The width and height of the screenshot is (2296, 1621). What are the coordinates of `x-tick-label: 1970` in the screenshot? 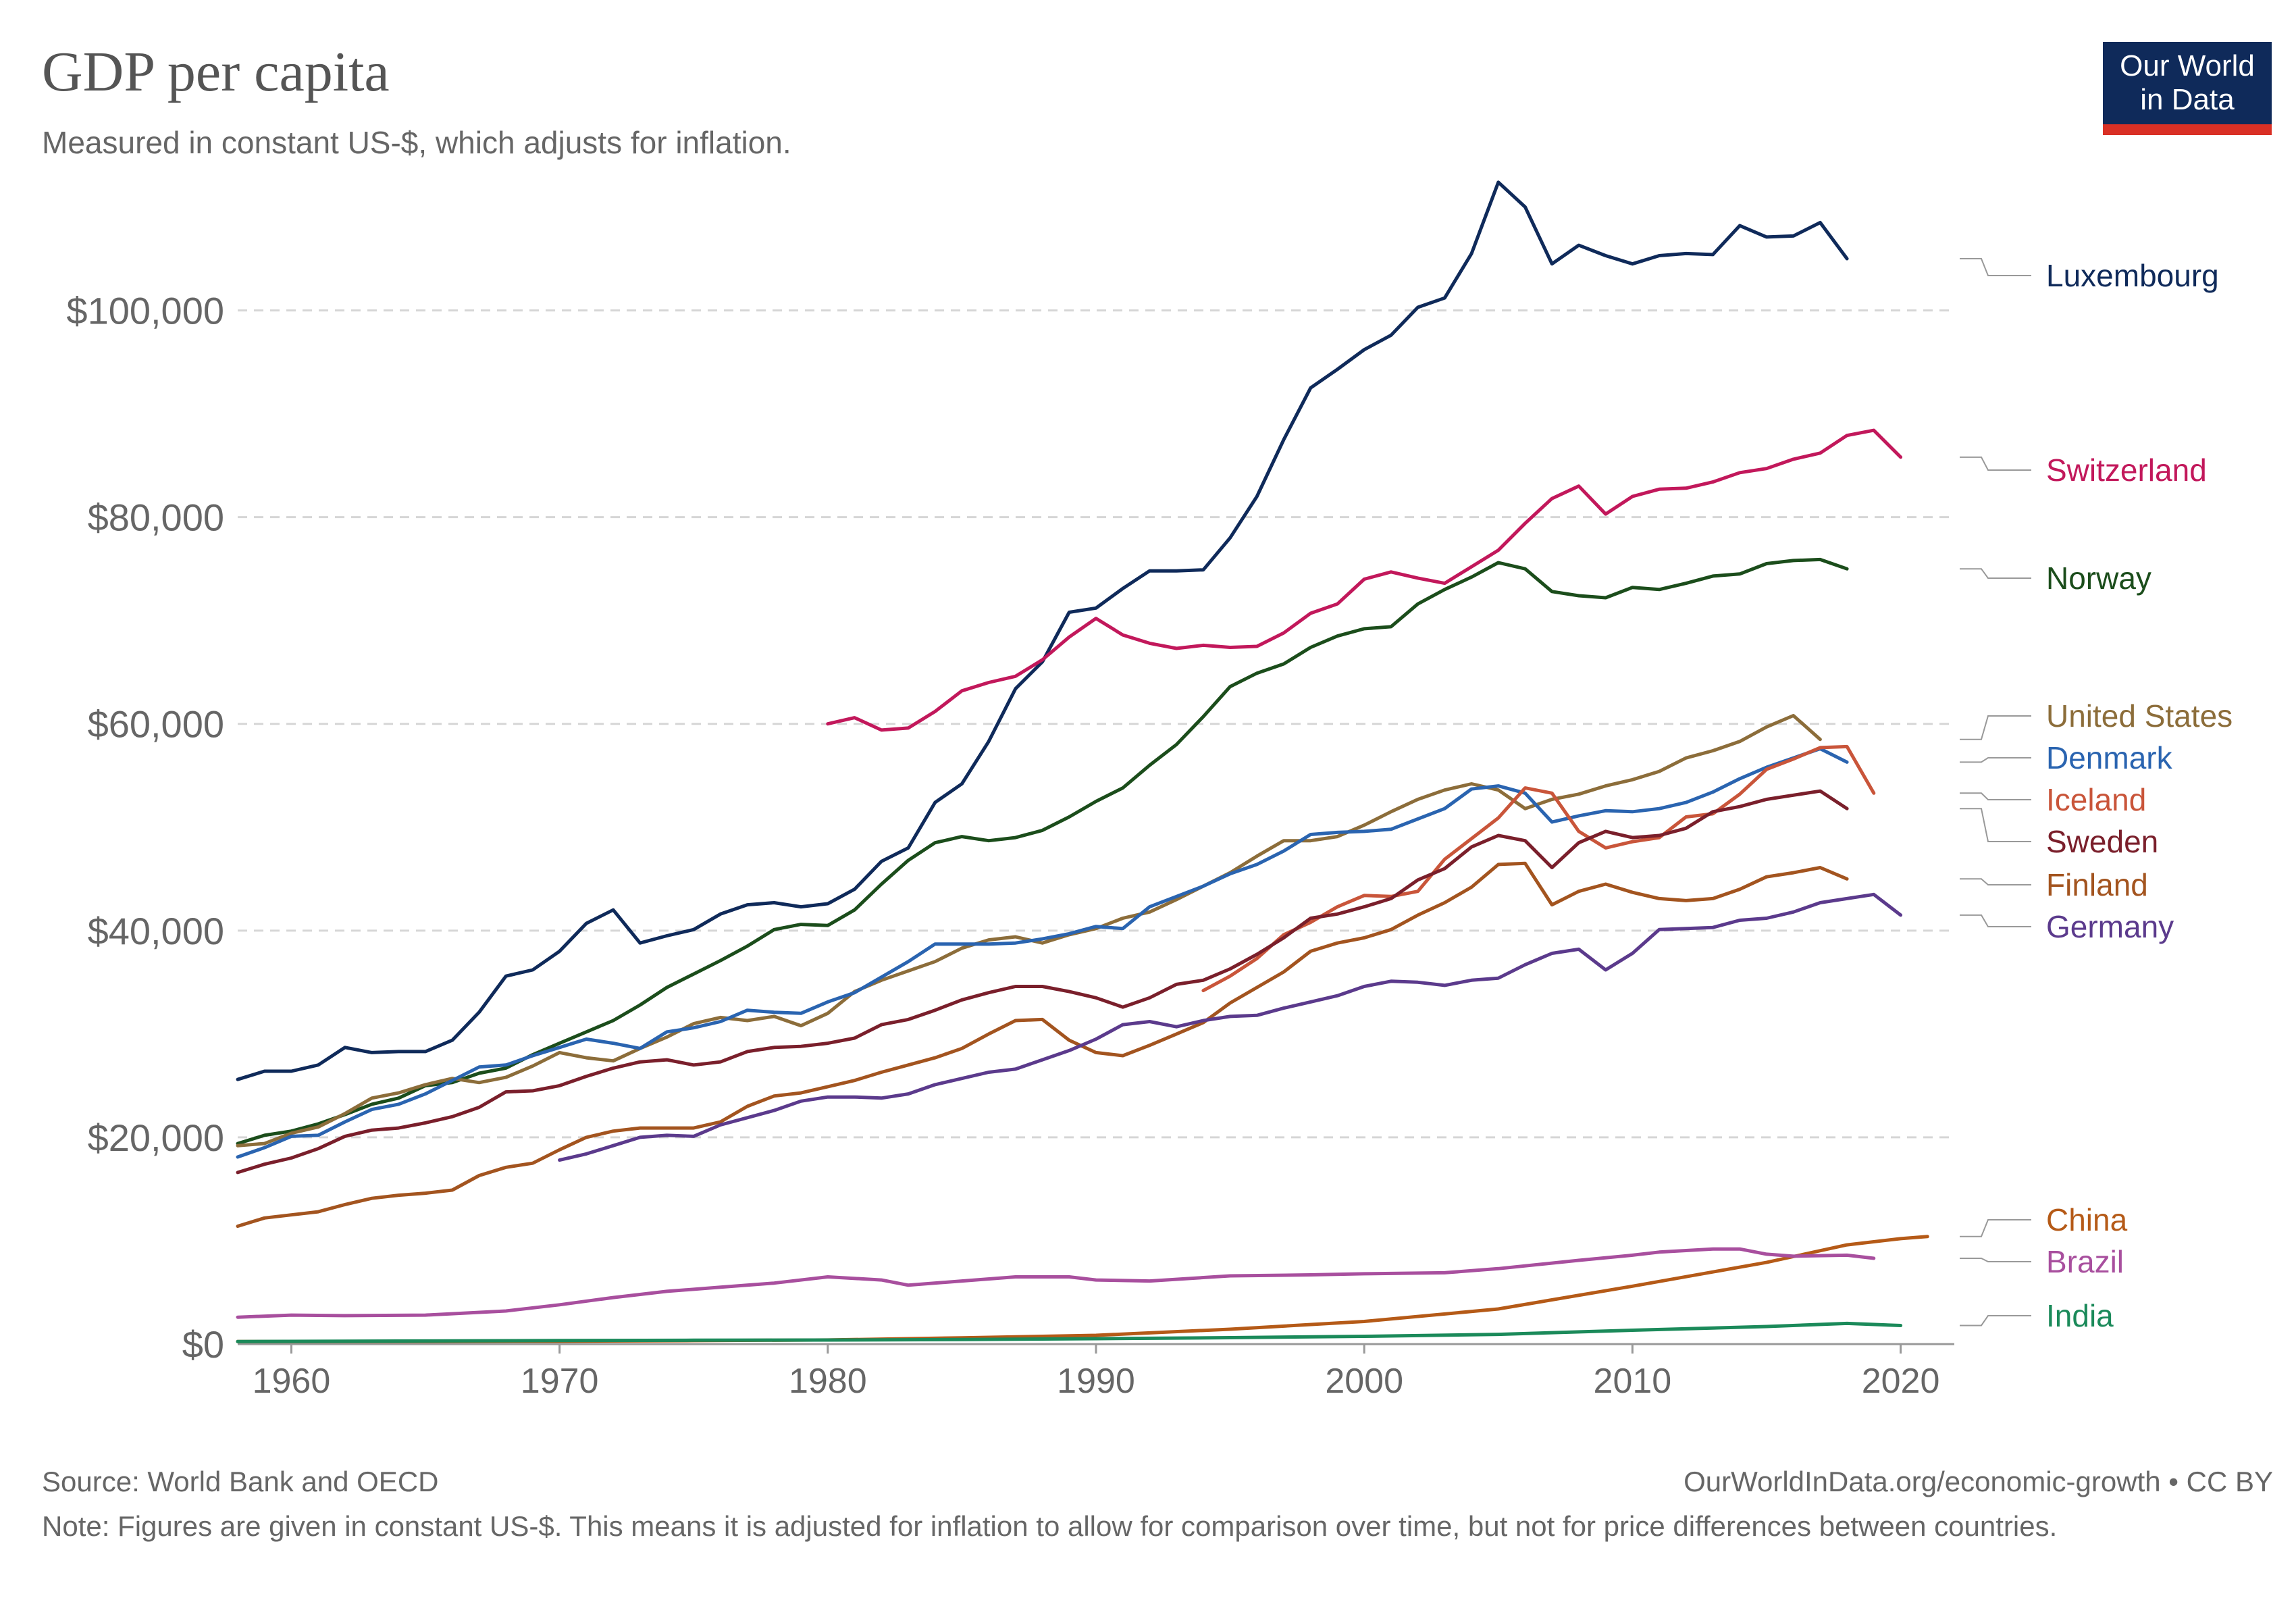 It's located at (560, 1381).